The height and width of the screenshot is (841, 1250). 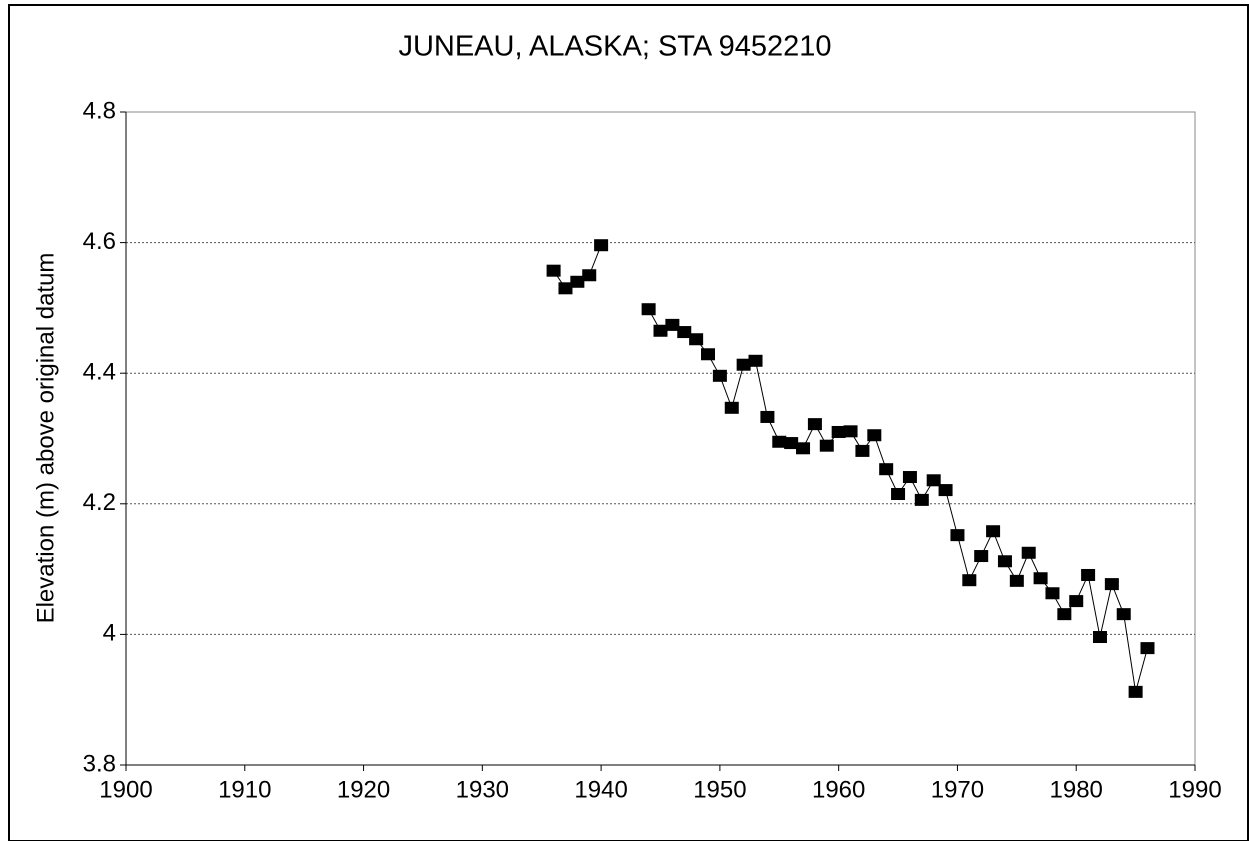 I want to click on y-tick-label: 3.8, so click(x=99, y=763).